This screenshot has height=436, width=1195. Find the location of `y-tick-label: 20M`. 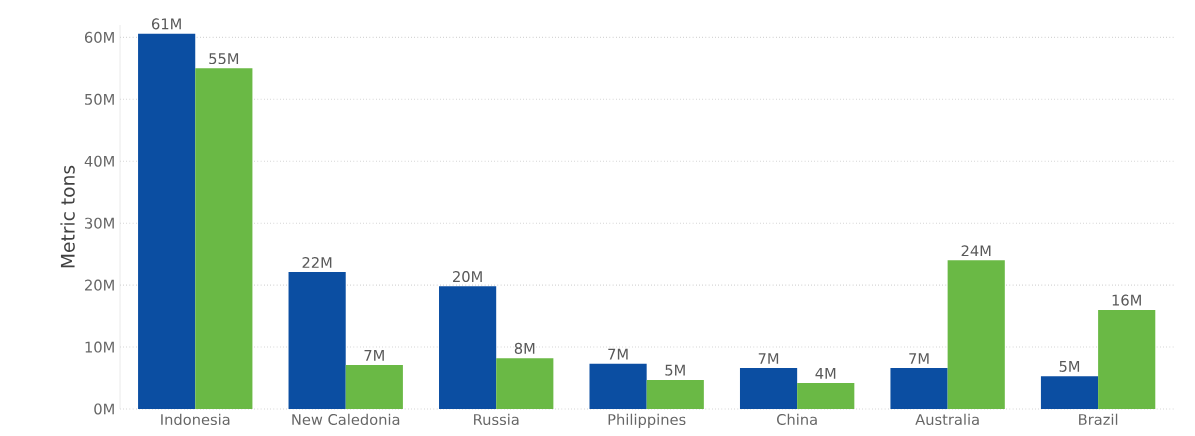

y-tick-label: 20M is located at coordinates (99, 285).